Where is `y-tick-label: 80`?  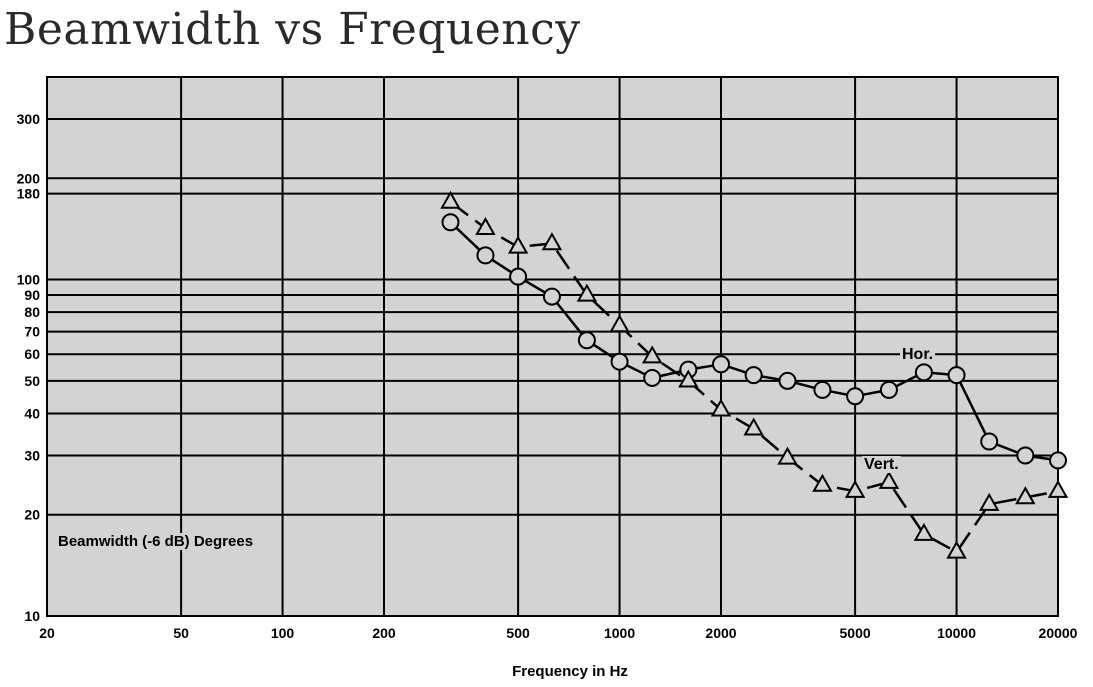
y-tick-label: 80 is located at coordinates (32, 312).